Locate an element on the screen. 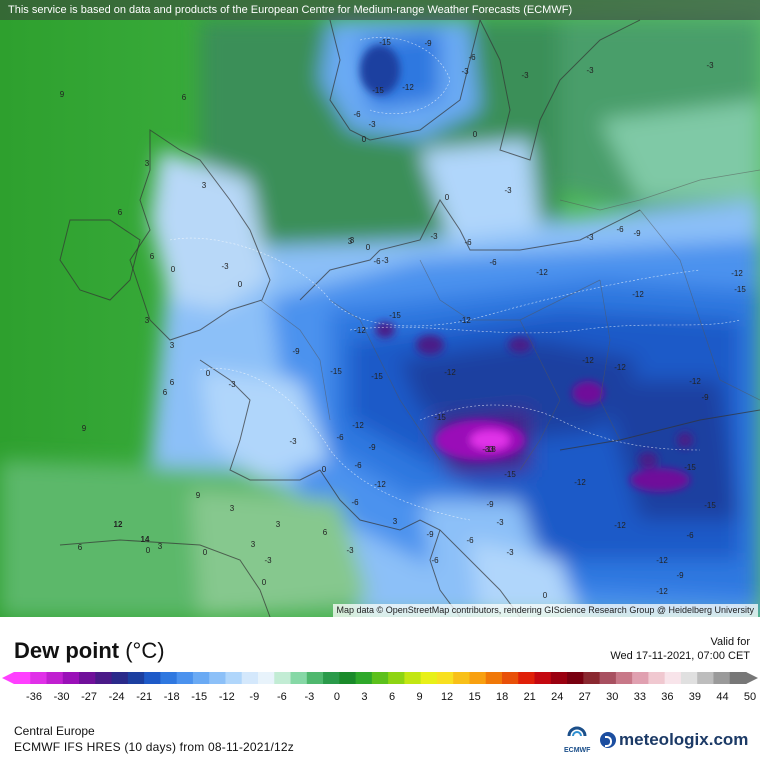 Image resolution: width=760 pixels, height=760 pixels. scale-tick-label: -18 is located at coordinates (172, 697).